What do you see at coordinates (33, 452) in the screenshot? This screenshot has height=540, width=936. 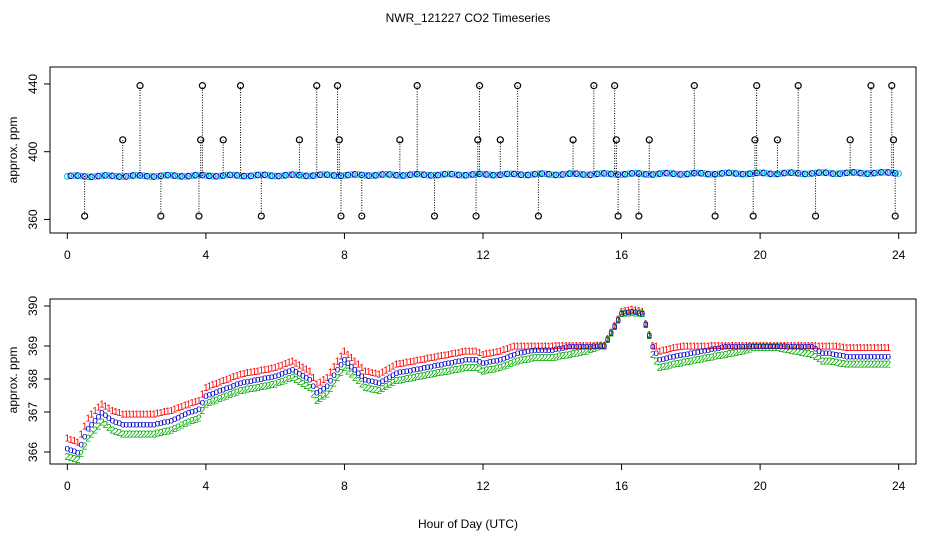 I see `bottom-y-tick-label: 366` at bounding box center [33, 452].